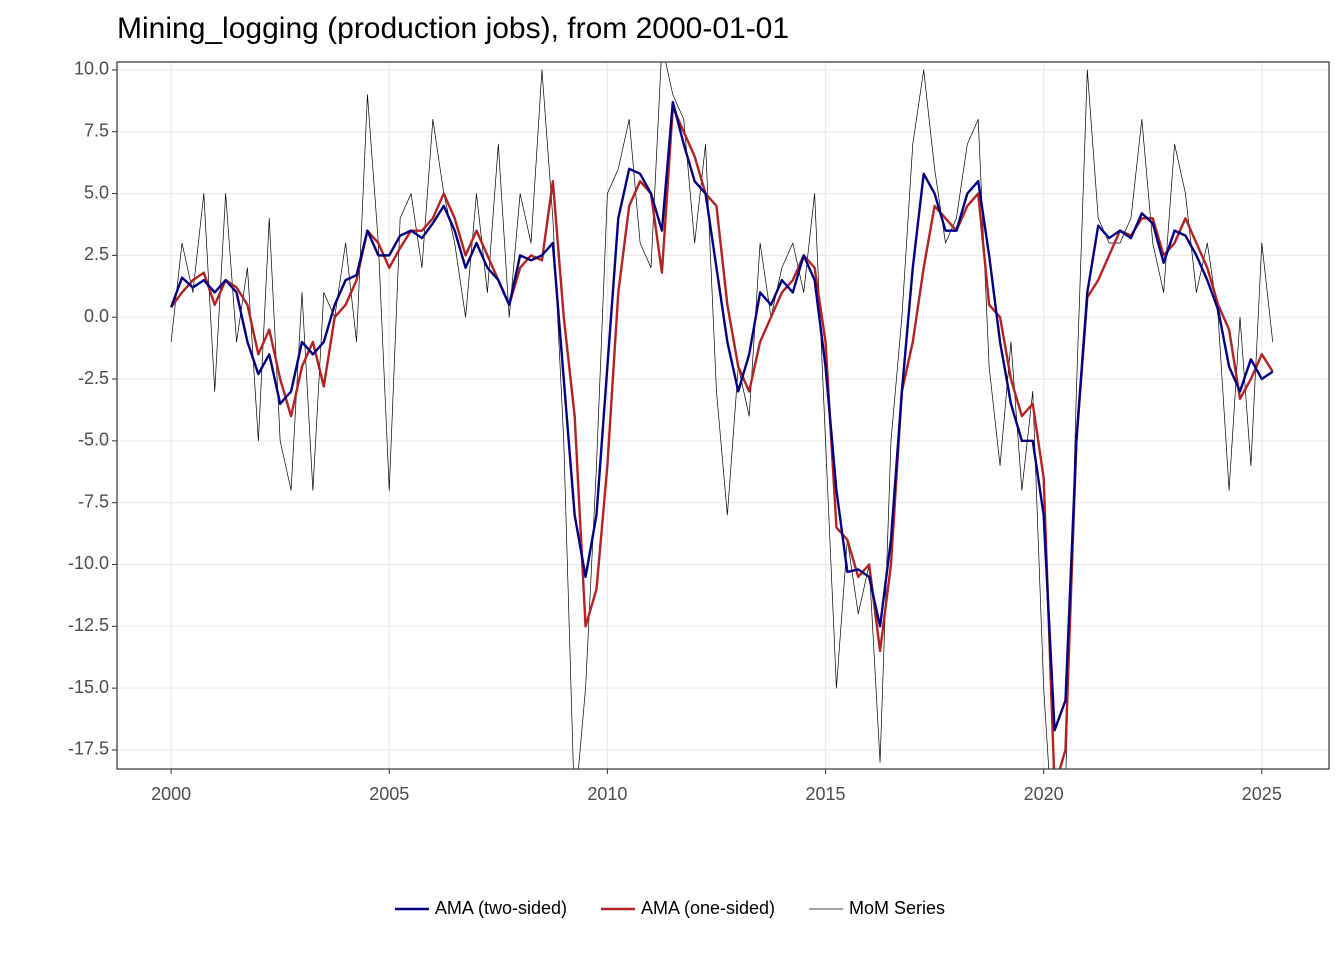  What do you see at coordinates (96, 254) in the screenshot?
I see `y-tick-label: 2.5` at bounding box center [96, 254].